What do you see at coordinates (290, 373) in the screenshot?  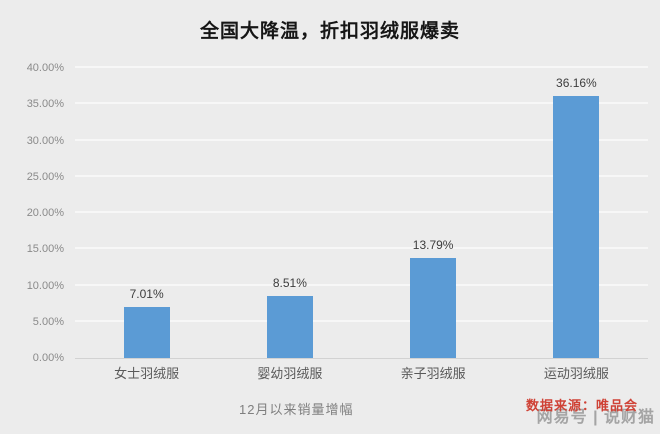 I see `x-axis-label: 婴幼羽绒服` at bounding box center [290, 373].